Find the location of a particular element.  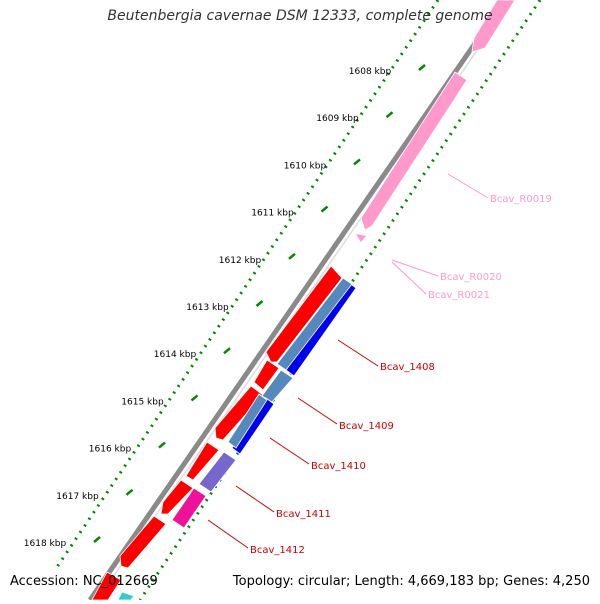

scale-tick-label: 1608 kbp is located at coordinates (370, 72).